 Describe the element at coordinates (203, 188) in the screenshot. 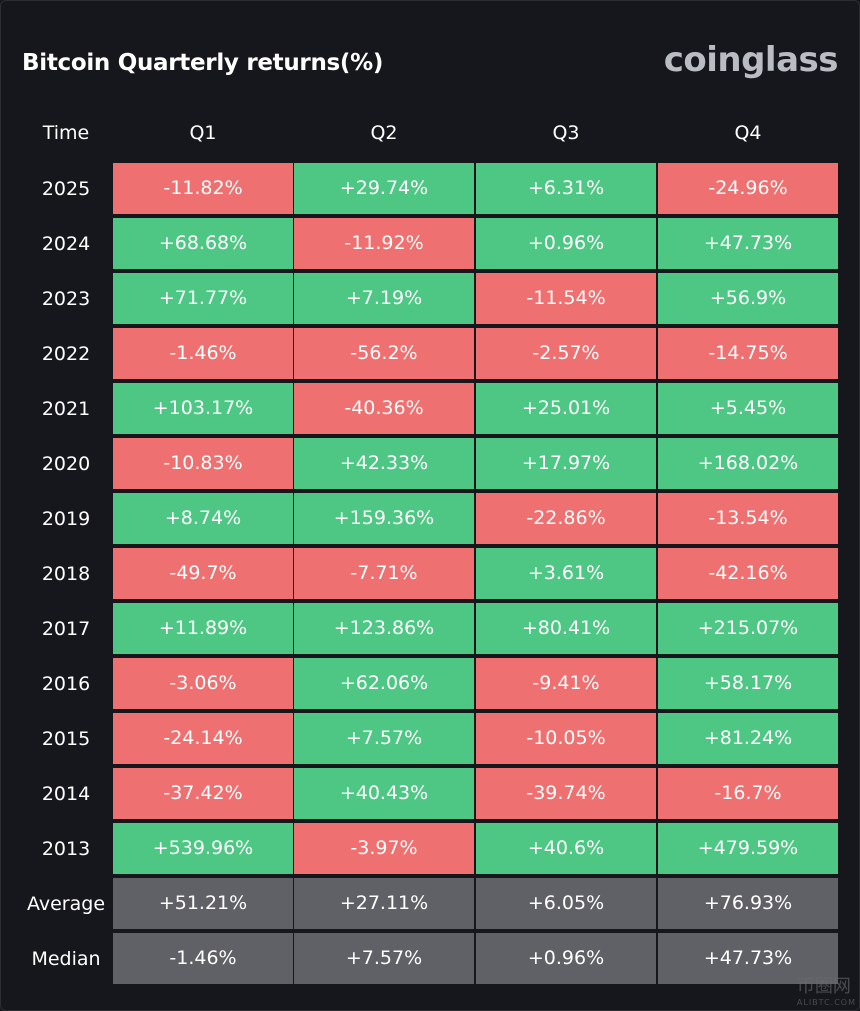

I see `return-cell: -11.82%` at that location.